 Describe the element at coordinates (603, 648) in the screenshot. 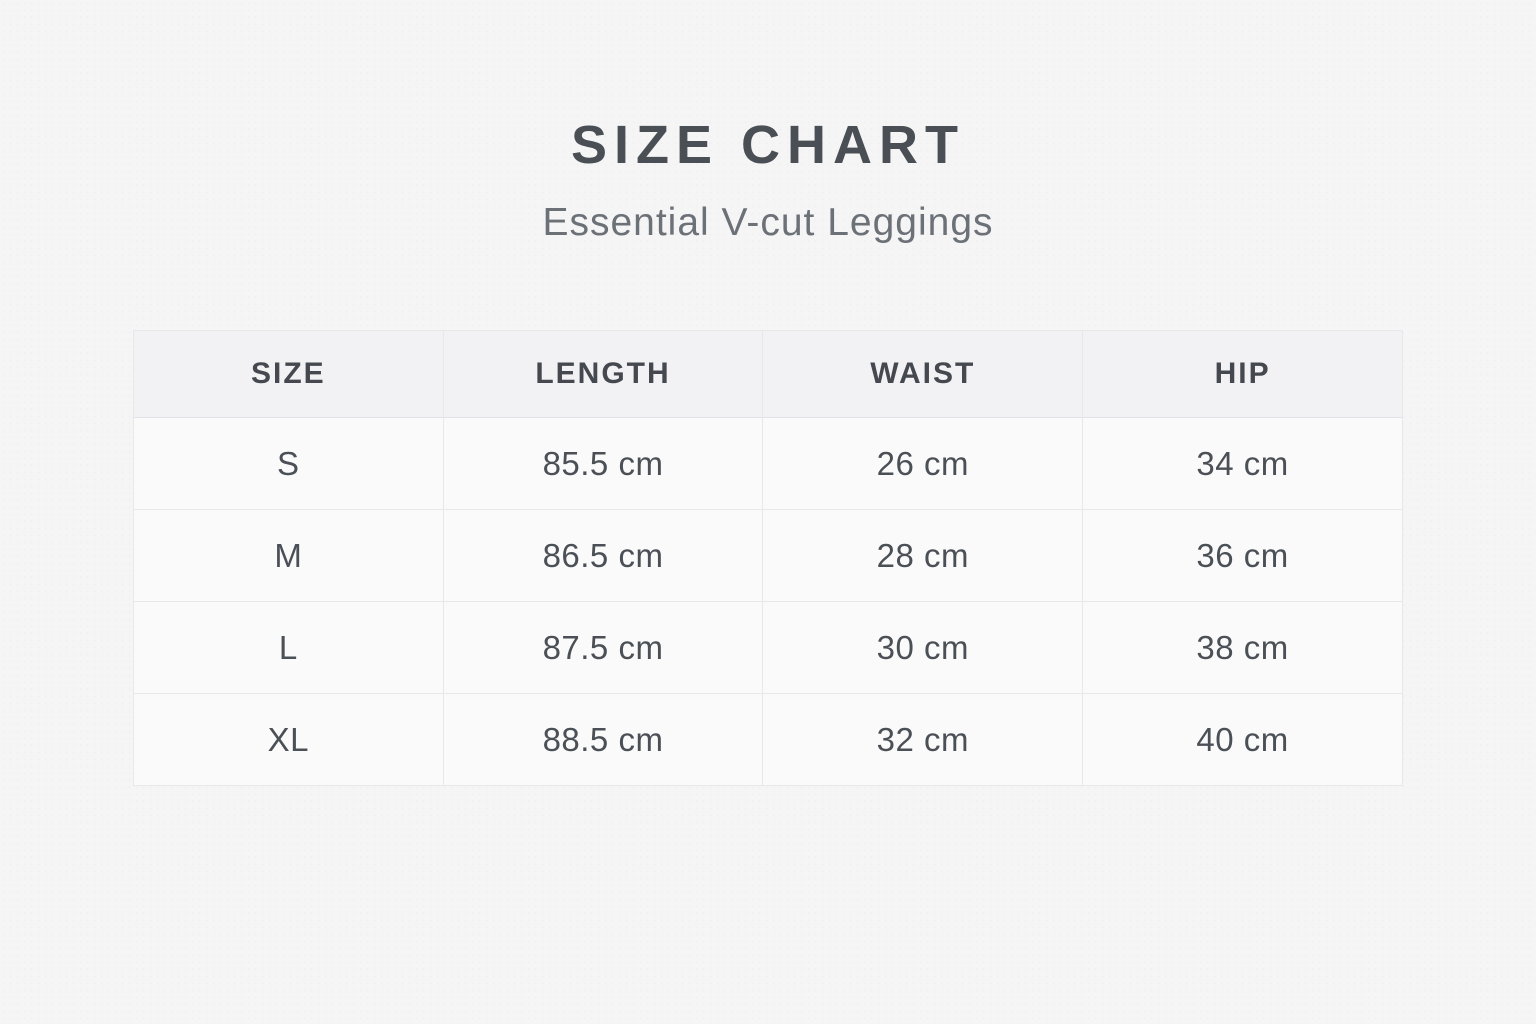

I see `length-cell: 87.5 cm` at that location.